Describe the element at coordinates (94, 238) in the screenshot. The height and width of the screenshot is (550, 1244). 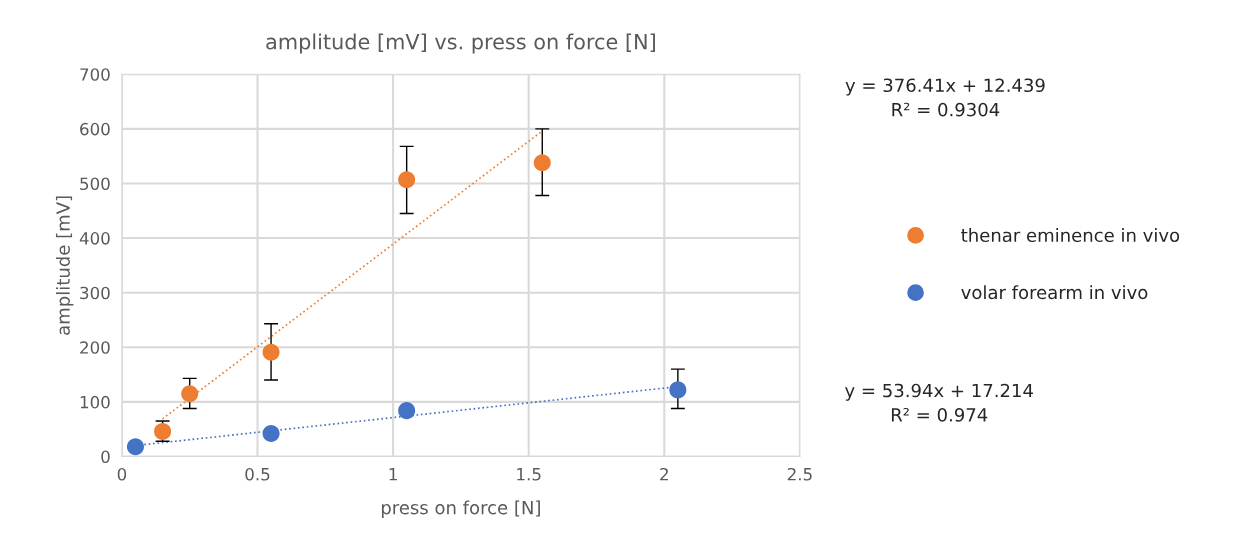
I see `y-tick-label: 400` at that location.